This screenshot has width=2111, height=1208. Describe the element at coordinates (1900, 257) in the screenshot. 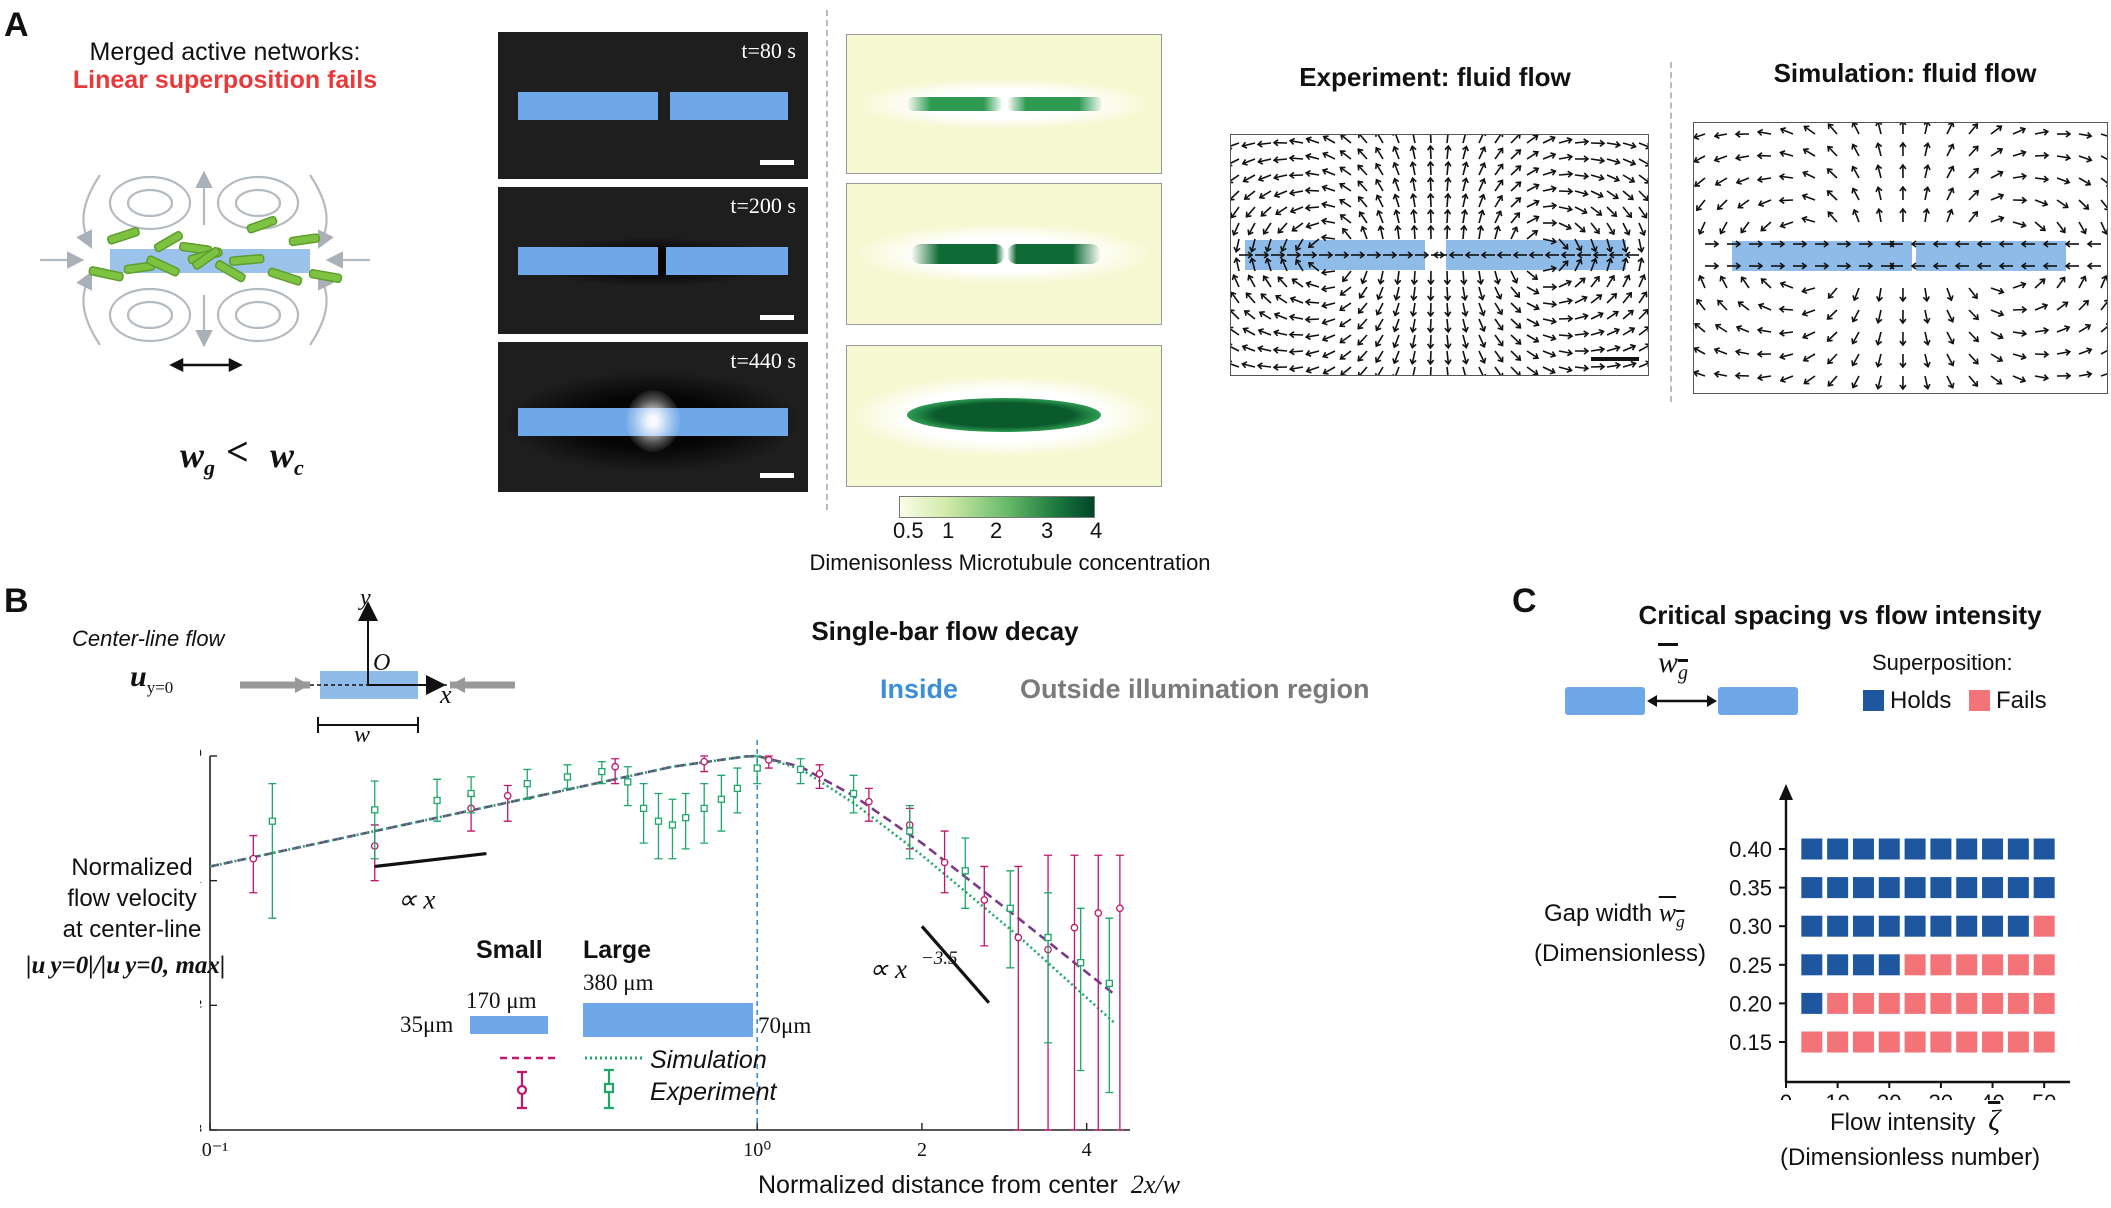

I see `simulation-arrows` at that location.